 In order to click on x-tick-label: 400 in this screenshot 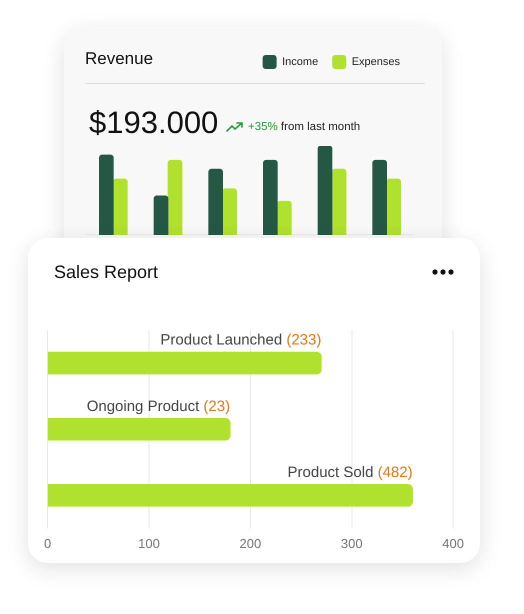, I will do `click(453, 543)`.